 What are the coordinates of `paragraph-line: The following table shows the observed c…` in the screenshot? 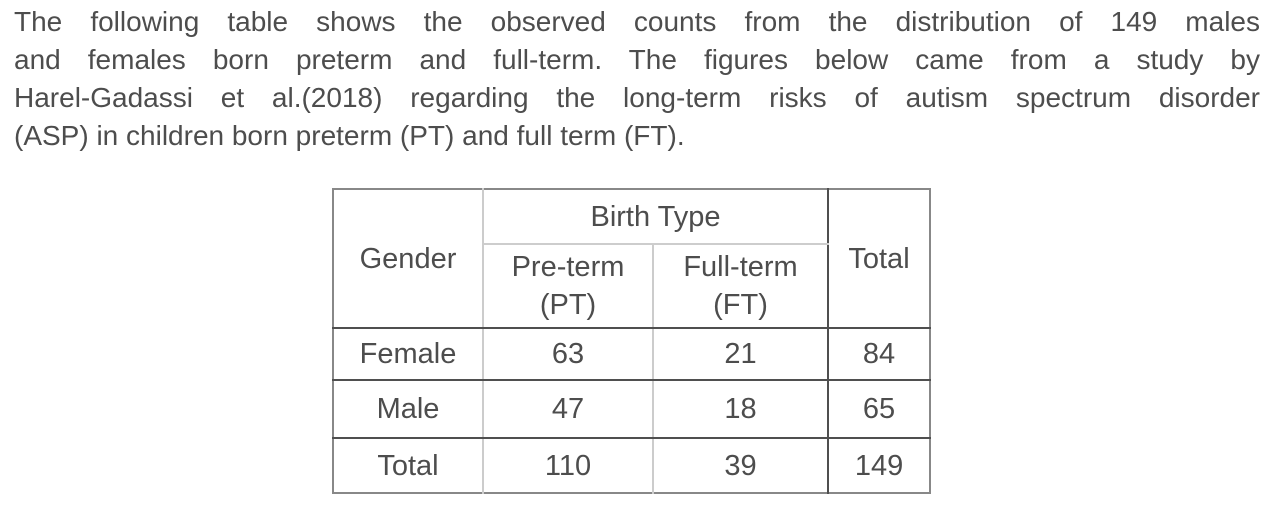 It's located at (637, 21).